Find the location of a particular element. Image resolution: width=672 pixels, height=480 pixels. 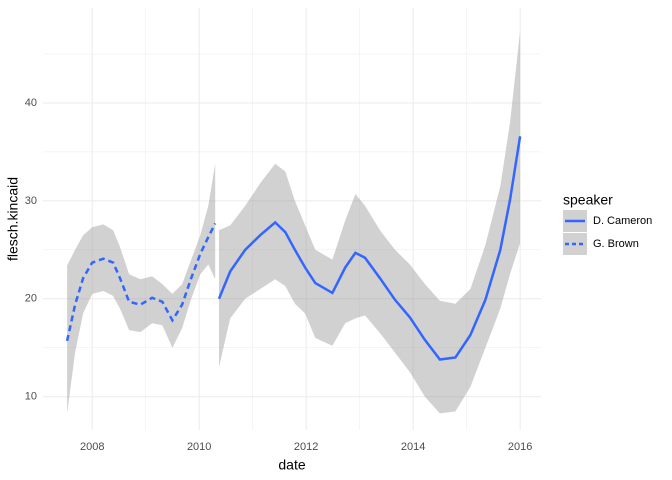

legend-title: speaker is located at coordinates (588, 200).